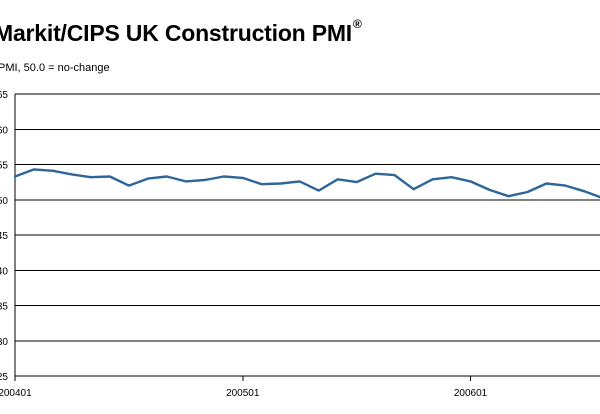 The width and height of the screenshot is (600, 414). Describe the element at coordinates (4, 342) in the screenshot. I see `y-tick-label-30: 30` at that location.